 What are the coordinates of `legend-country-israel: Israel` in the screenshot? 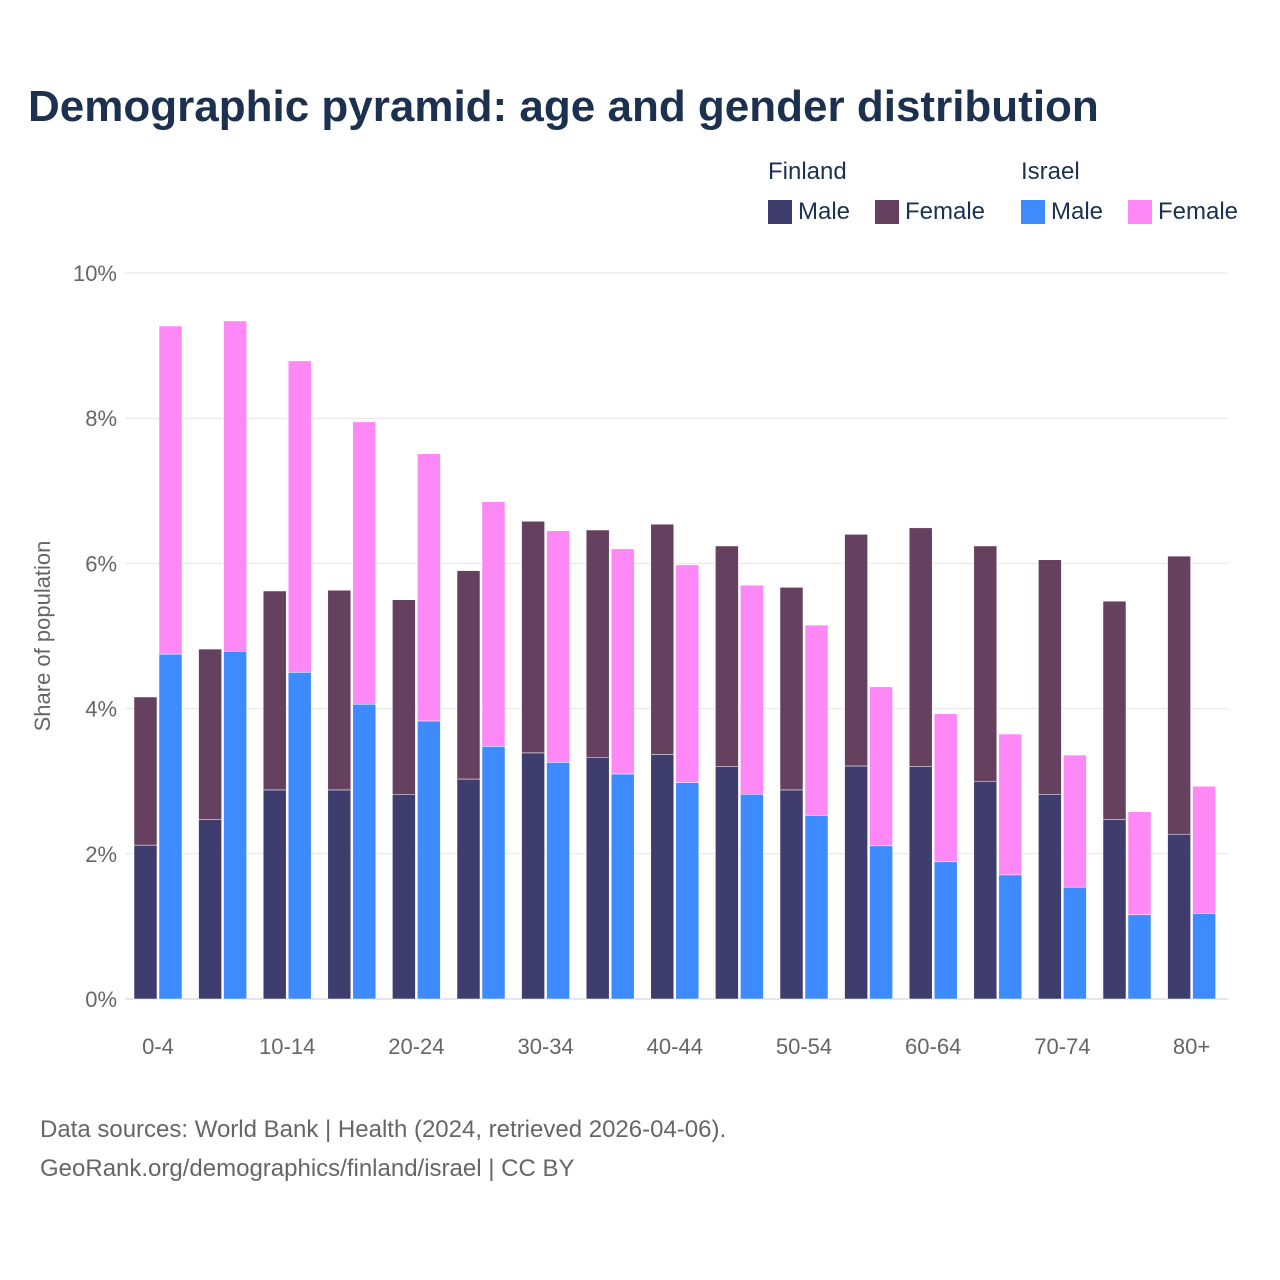 It's located at (1050, 171).